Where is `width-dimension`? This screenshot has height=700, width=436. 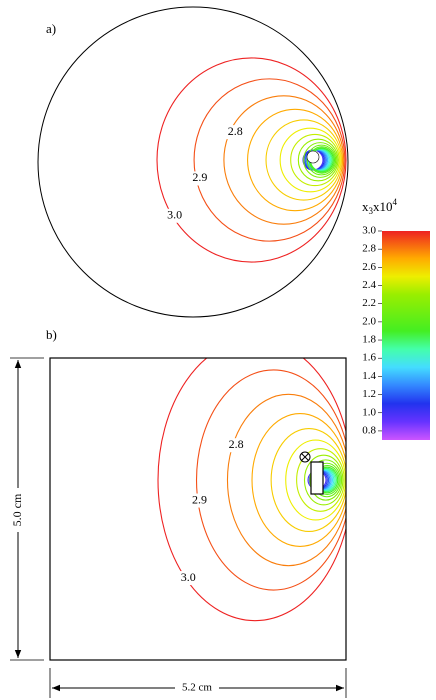
width-dimension is located at coordinates (198, 683).